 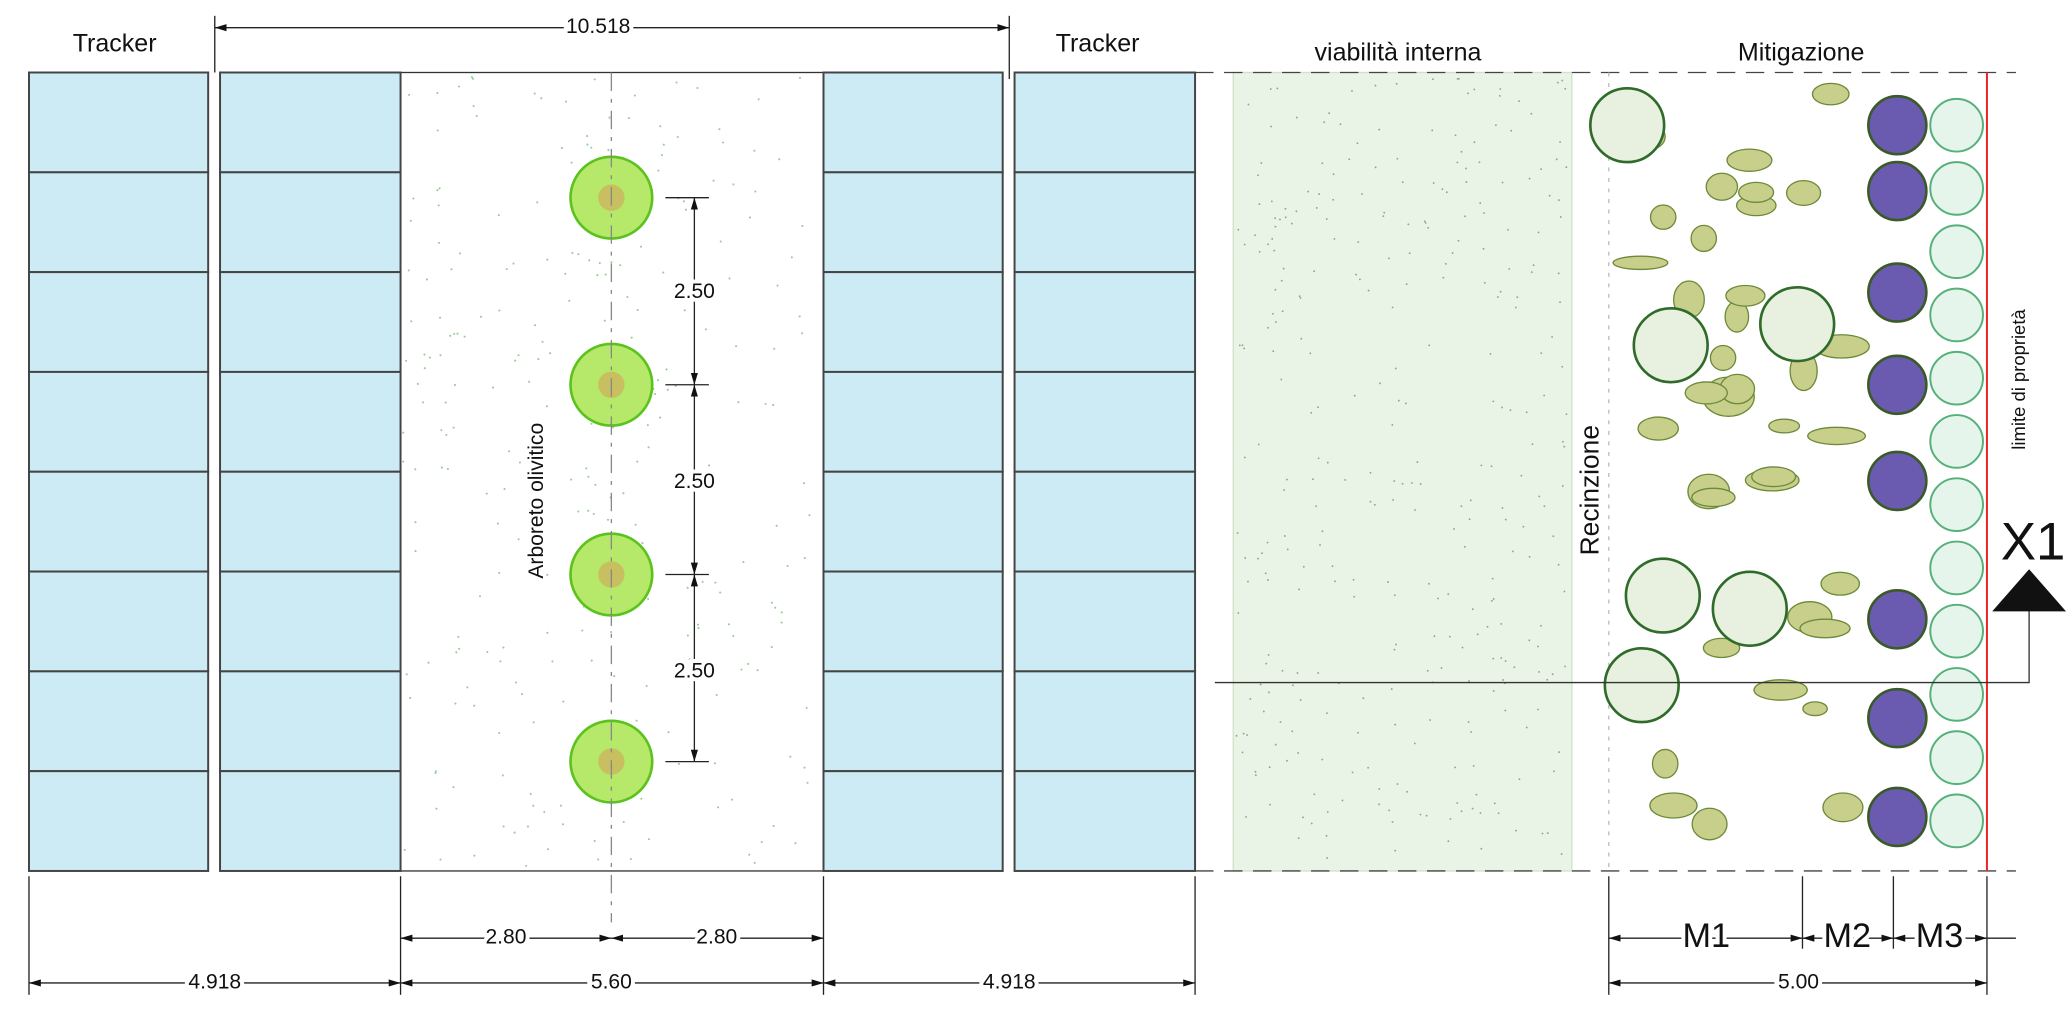 What do you see at coordinates (1706, 936) in the screenshot?
I see `band-label: M1` at bounding box center [1706, 936].